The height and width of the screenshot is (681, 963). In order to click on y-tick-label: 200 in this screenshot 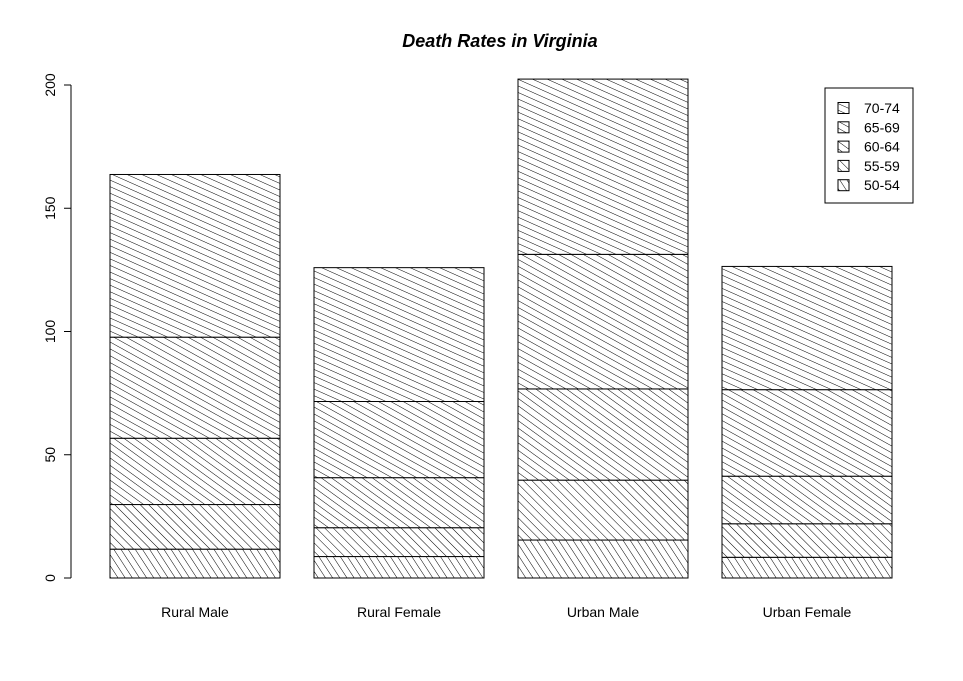, I will do `click(50, 85)`.